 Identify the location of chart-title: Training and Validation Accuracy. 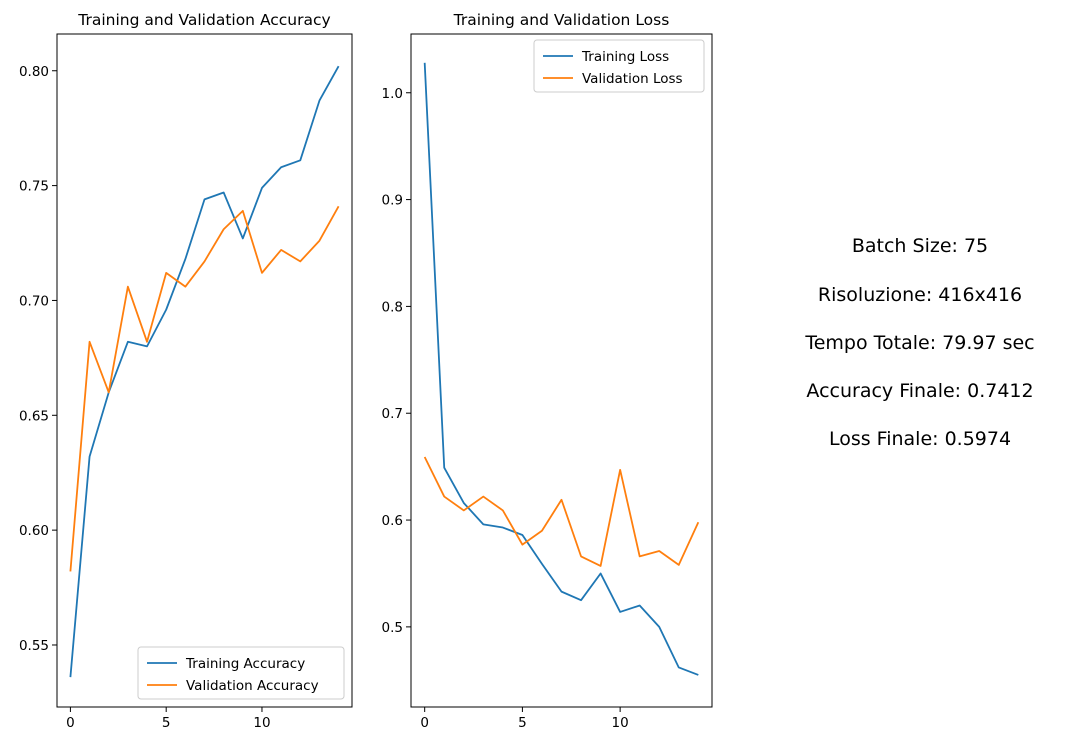
(203, 20).